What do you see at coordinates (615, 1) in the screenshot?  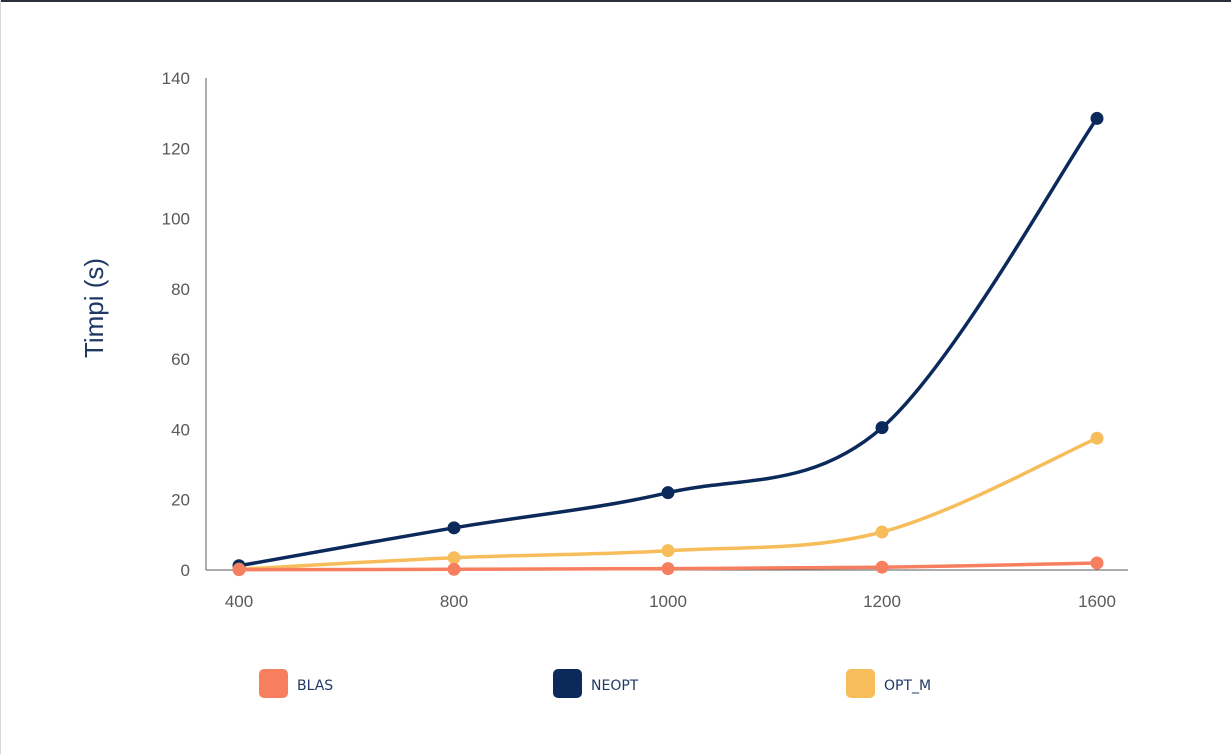 I see `window-top-border` at bounding box center [615, 1].